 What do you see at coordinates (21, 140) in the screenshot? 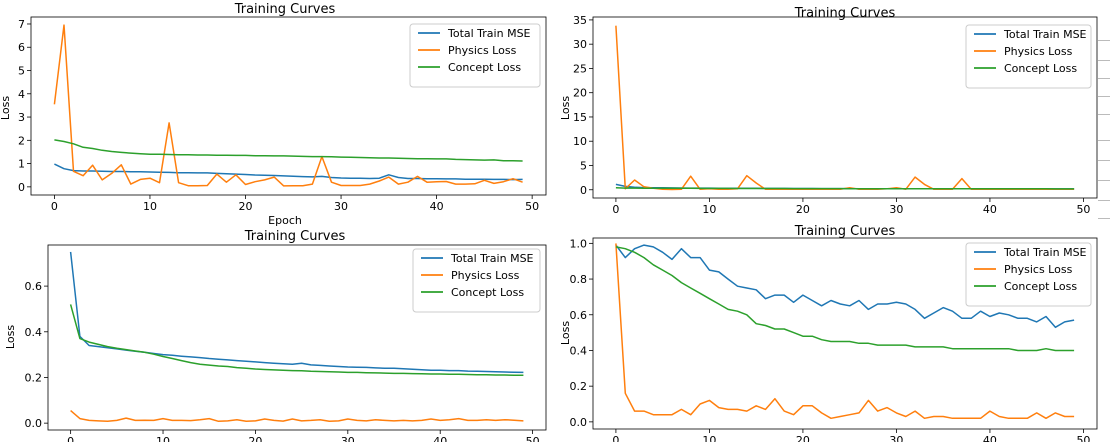
I see `y-tick-label: 2` at bounding box center [21, 140].